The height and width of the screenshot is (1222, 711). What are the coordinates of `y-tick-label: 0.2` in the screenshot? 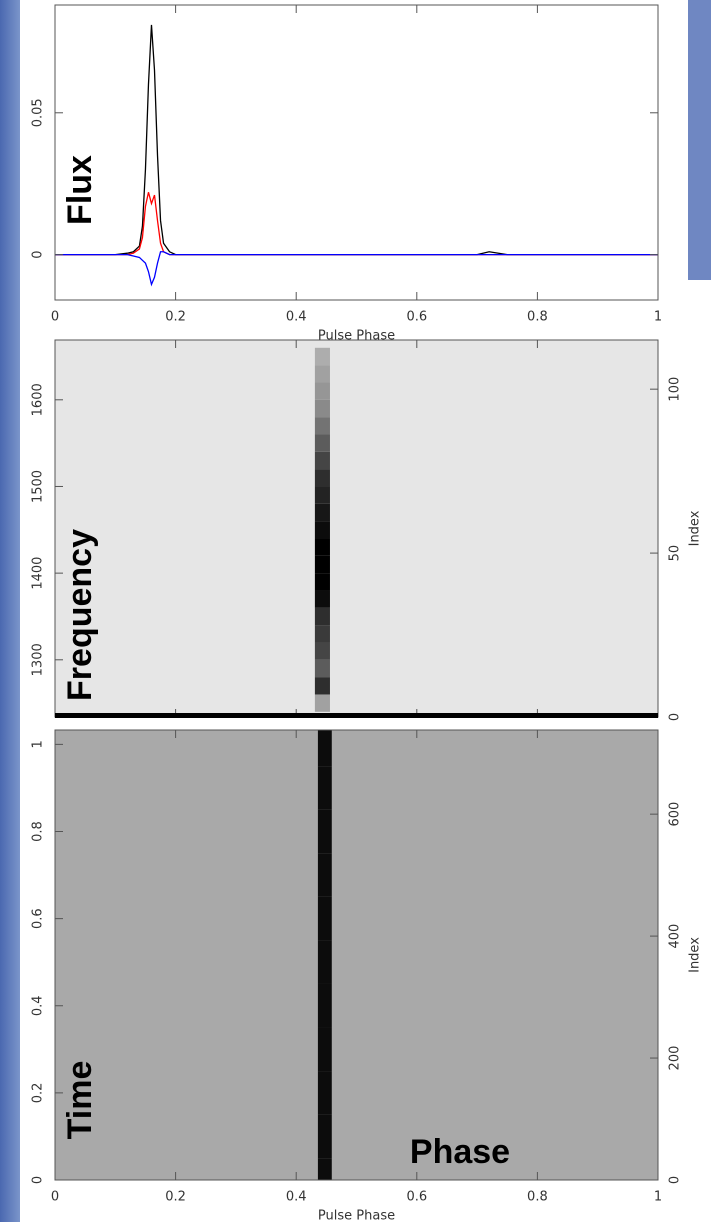 It's located at (38, 1093).